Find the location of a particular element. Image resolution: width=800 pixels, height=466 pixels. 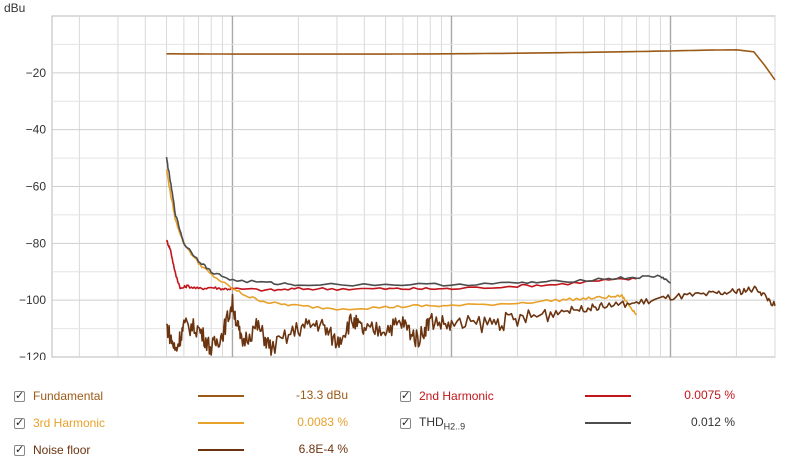

y-axis-label: dBu is located at coordinates (14, 8).